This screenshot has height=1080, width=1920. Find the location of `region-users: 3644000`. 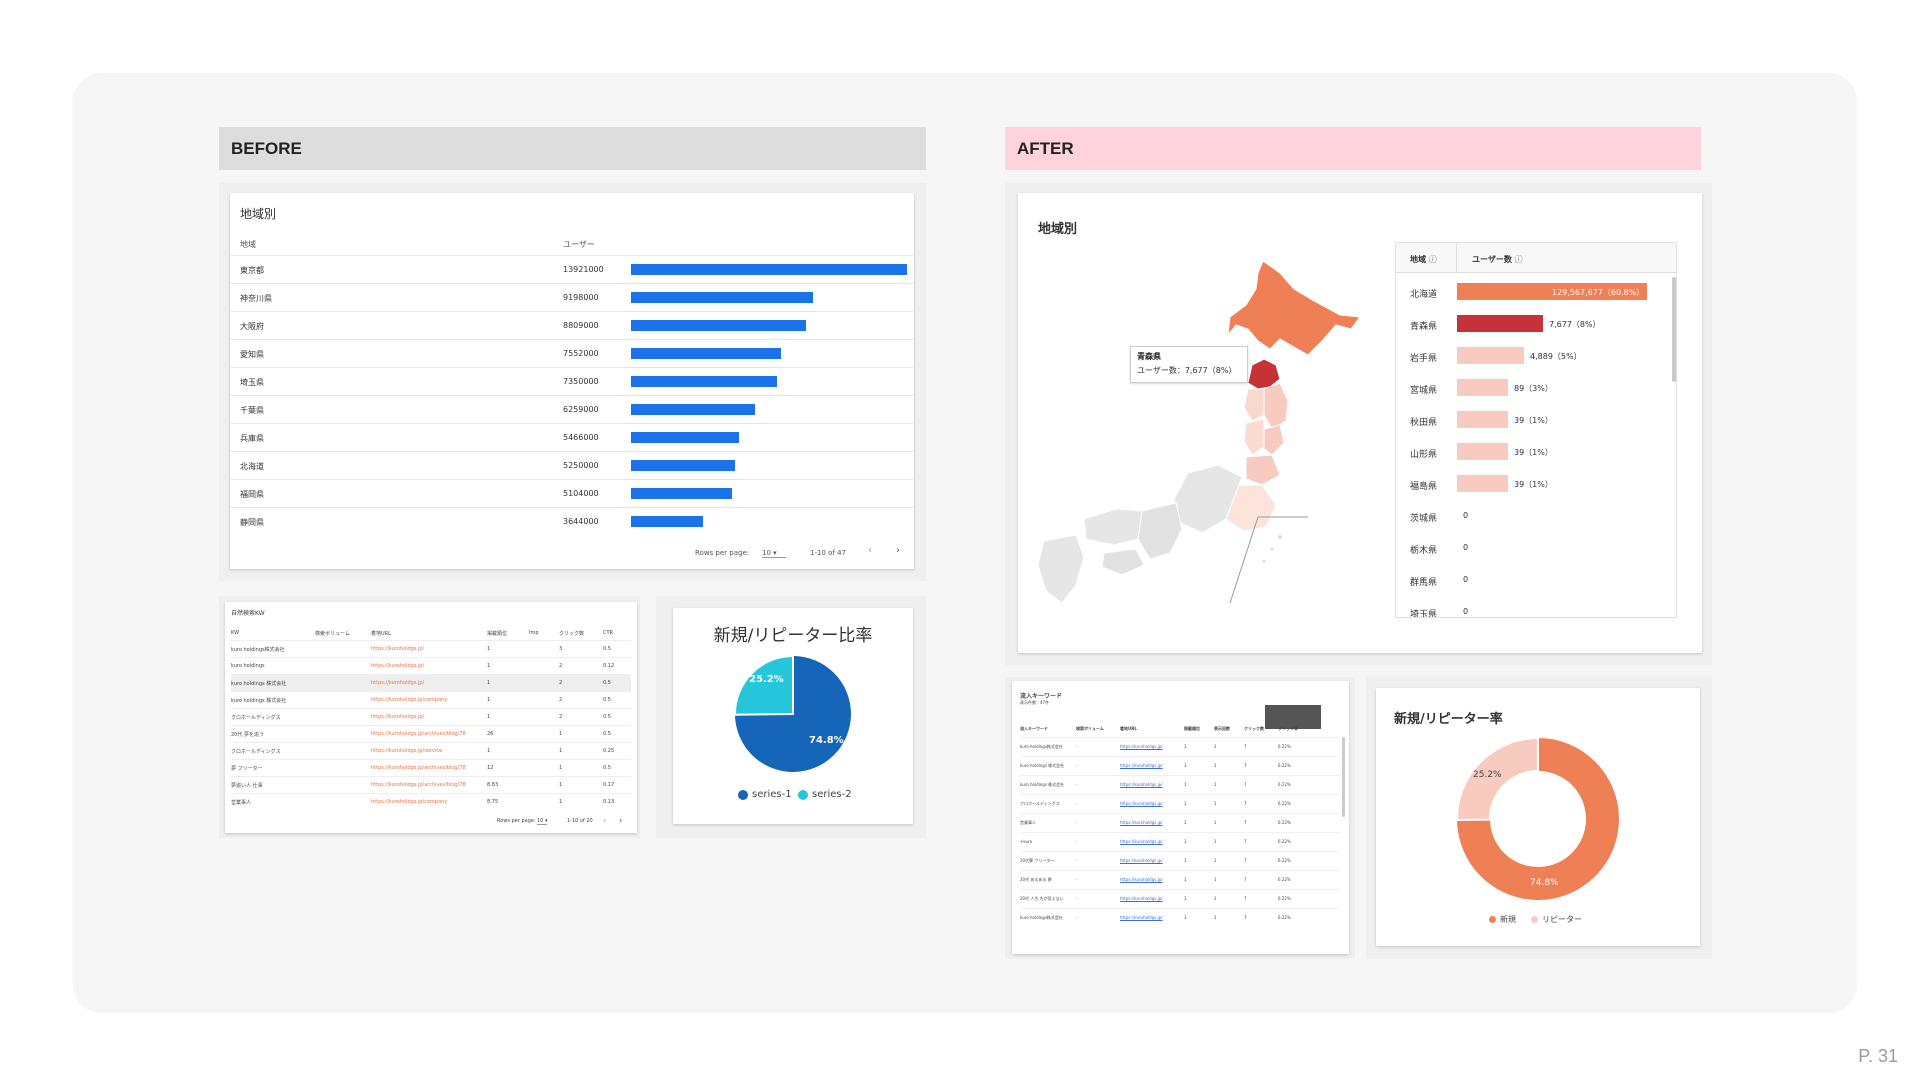

region-users: 3644000 is located at coordinates (581, 521).